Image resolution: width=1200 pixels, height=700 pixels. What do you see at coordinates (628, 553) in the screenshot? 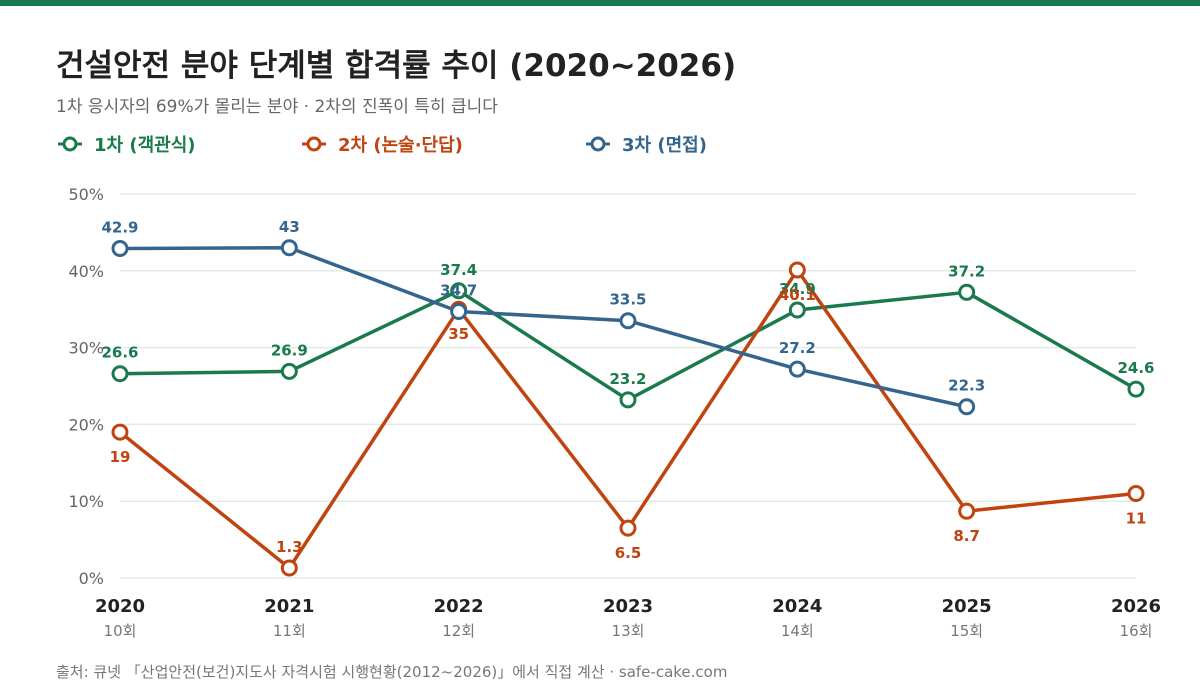
I see `data-label: 6.5` at bounding box center [628, 553].